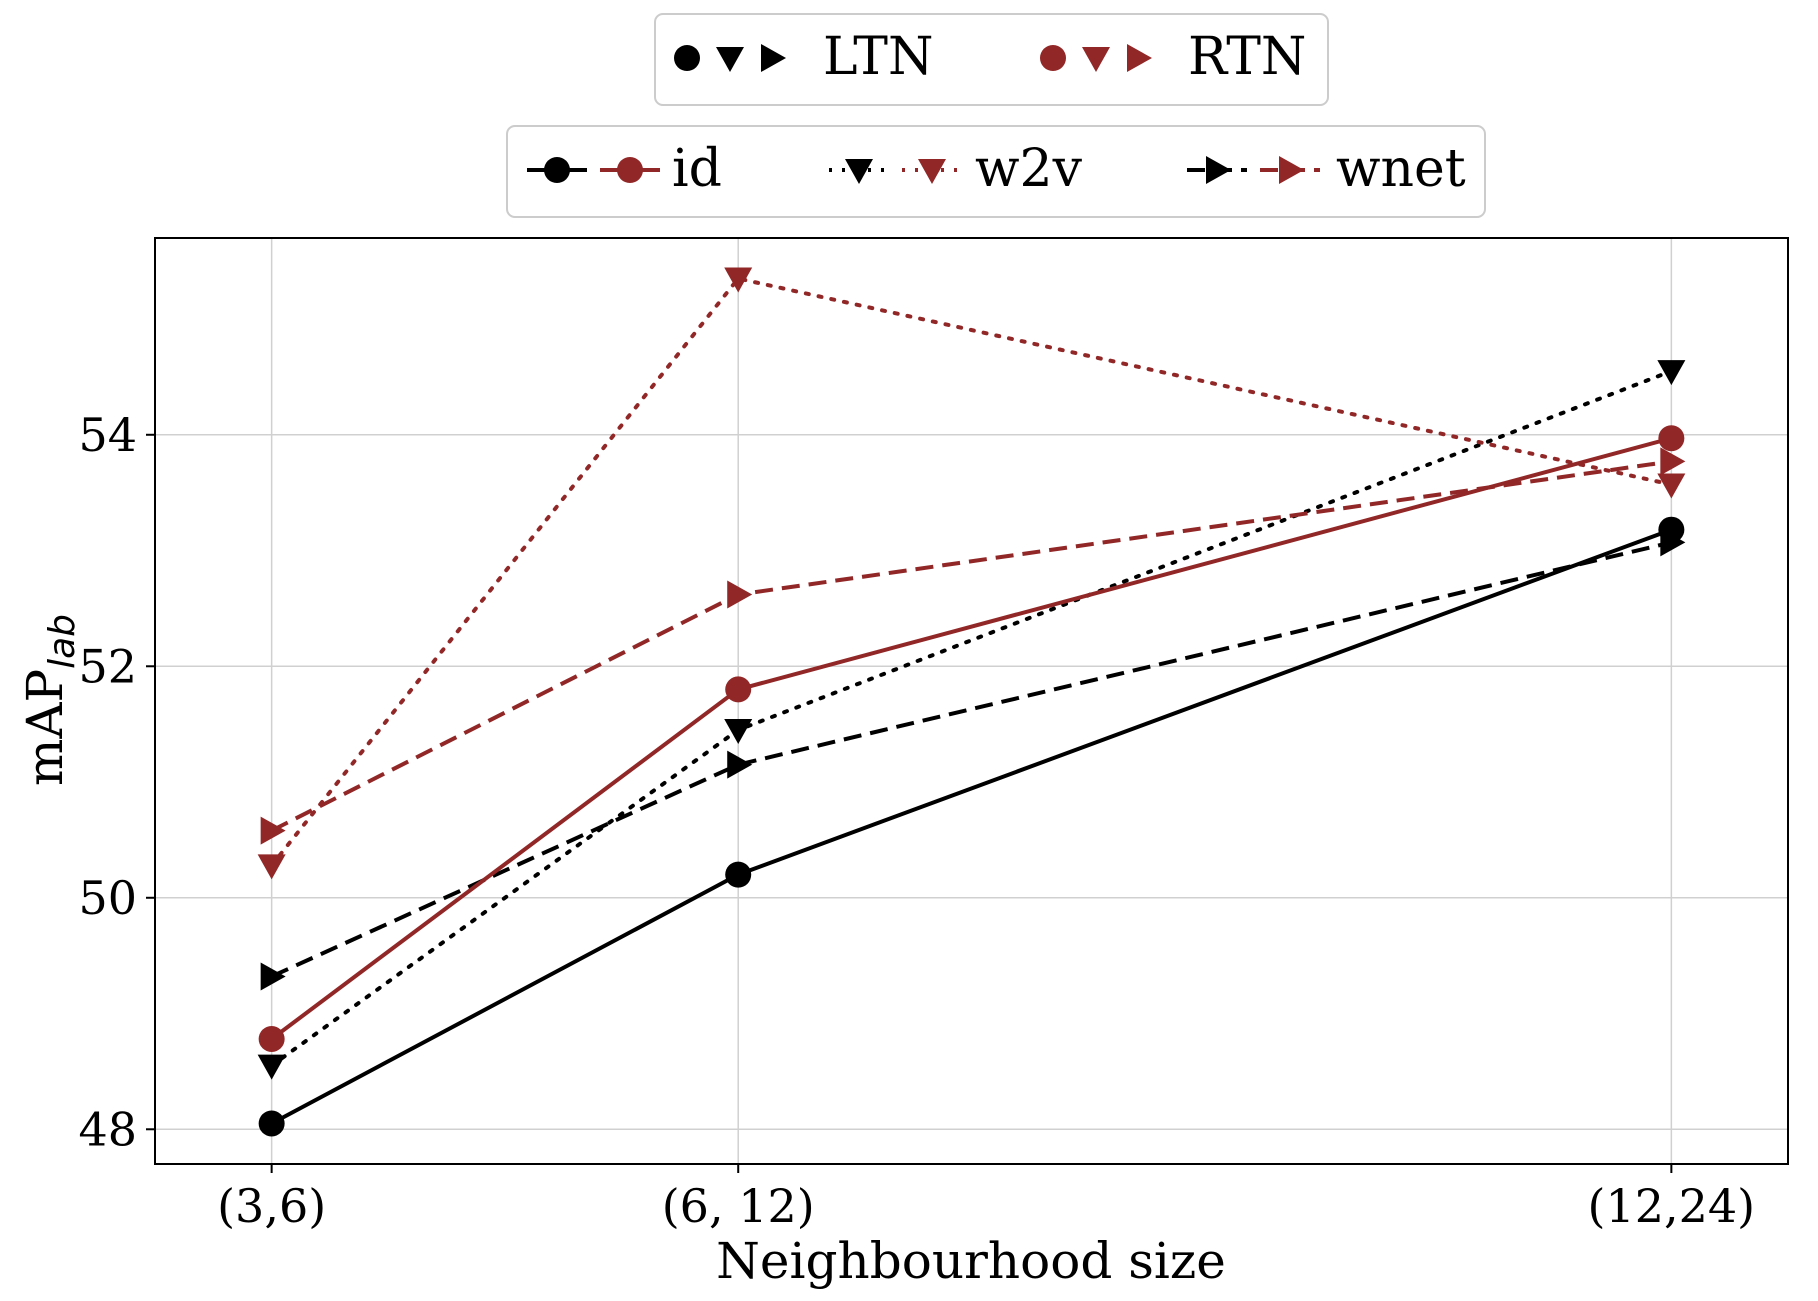 This screenshot has height=1301, width=1818. What do you see at coordinates (271, 1206) in the screenshot?
I see `x-tick-label: (3,6)` at bounding box center [271, 1206].